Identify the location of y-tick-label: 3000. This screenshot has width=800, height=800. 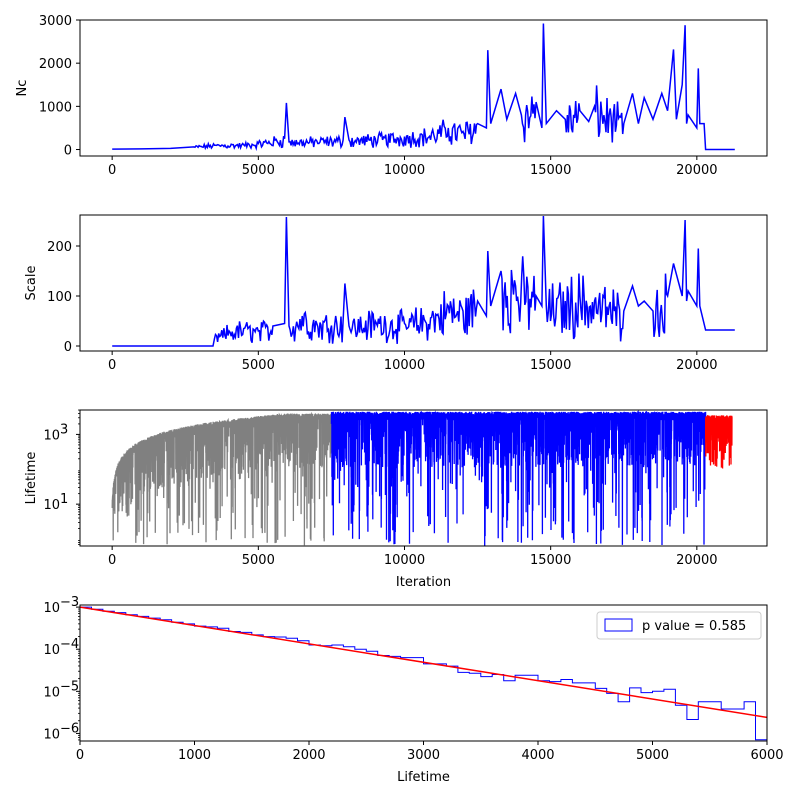
(55, 21).